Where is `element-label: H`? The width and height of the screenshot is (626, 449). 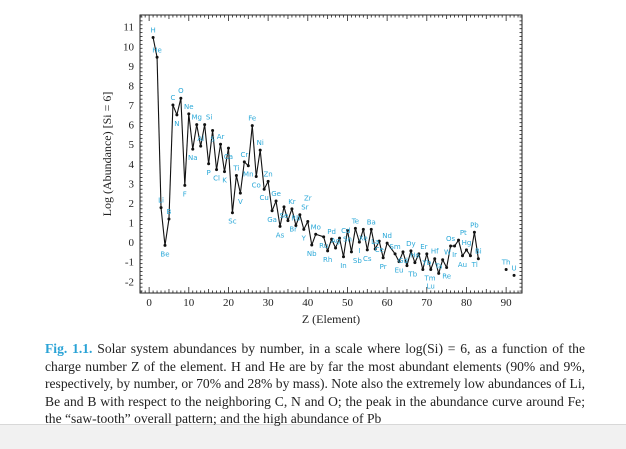 element-label: H is located at coordinates (152, 31).